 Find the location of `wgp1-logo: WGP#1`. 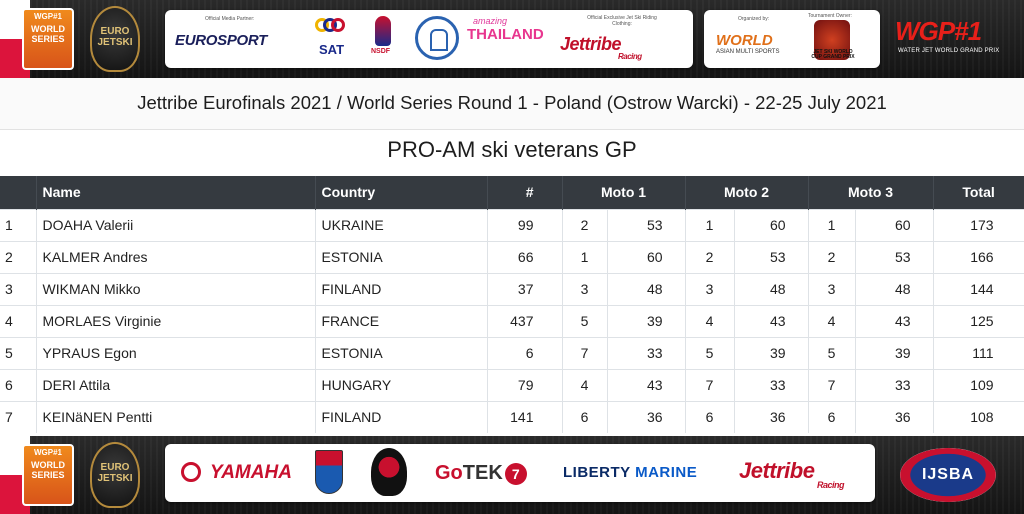

wgp1-logo: WGP#1 is located at coordinates (938, 31).